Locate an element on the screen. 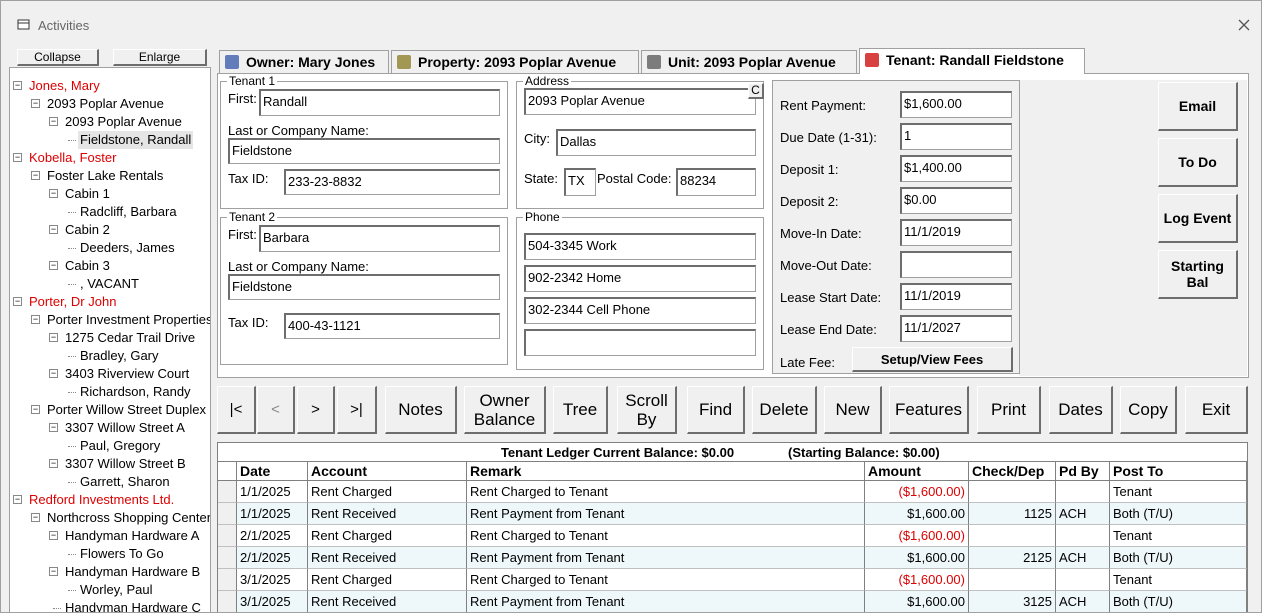  tree-item: Fieldstone, Randall is located at coordinates (136, 140).